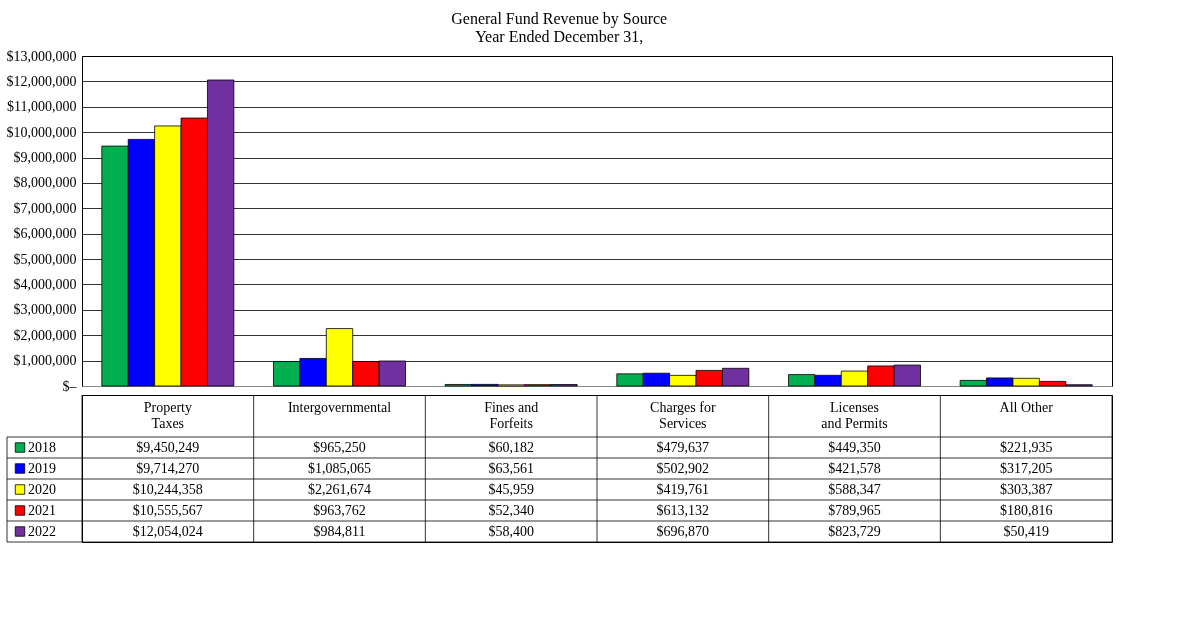 This screenshot has height=628, width=1204. What do you see at coordinates (45, 208) in the screenshot?
I see `y-tick-label: $7,000,000` at bounding box center [45, 208].